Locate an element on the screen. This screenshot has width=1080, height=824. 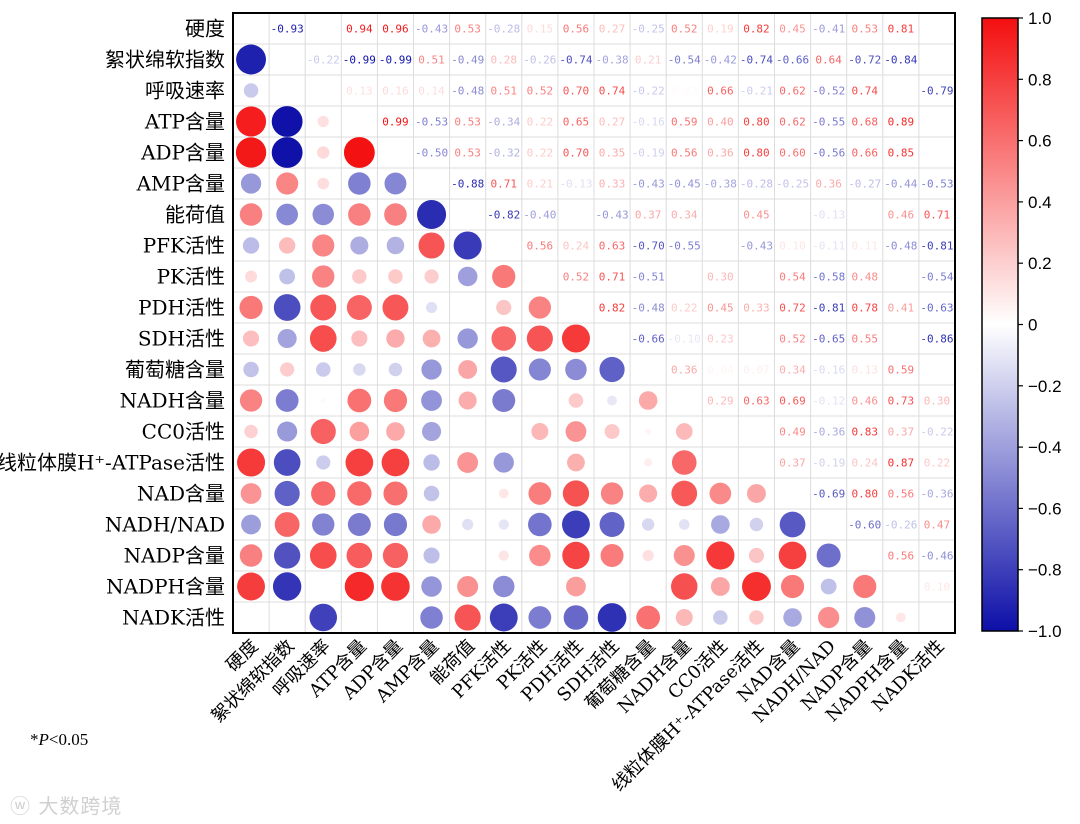
correlation-label: 0.56 is located at coordinates (901, 494).